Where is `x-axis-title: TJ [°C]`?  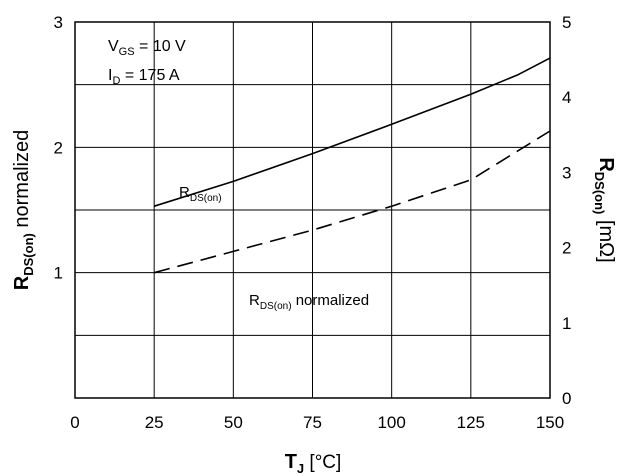 x-axis-title: TJ [°C] is located at coordinates (313, 463).